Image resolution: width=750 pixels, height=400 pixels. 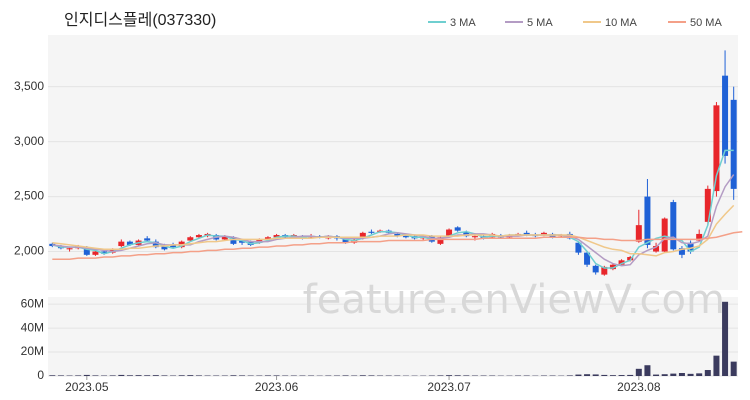 What do you see at coordinates (32, 303) in the screenshot?
I see `y-tick-label: 60M` at bounding box center [32, 303].